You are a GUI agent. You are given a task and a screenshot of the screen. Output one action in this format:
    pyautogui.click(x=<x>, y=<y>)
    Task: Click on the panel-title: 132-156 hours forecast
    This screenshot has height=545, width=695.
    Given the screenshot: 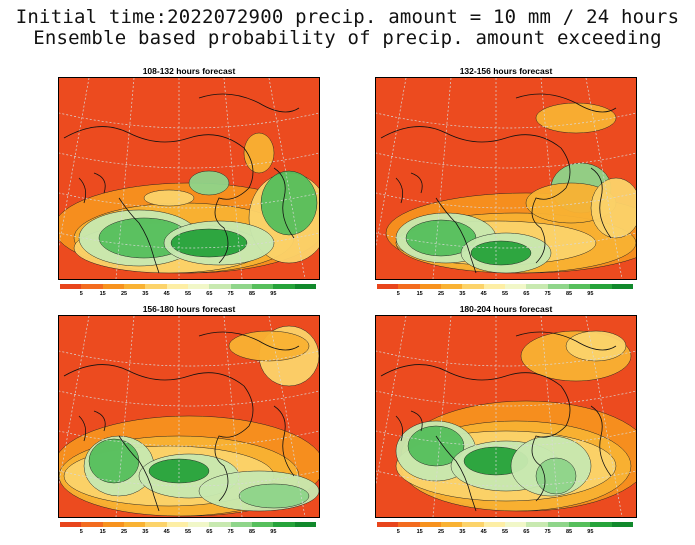 What is the action you would take?
    pyautogui.click(x=506, y=71)
    